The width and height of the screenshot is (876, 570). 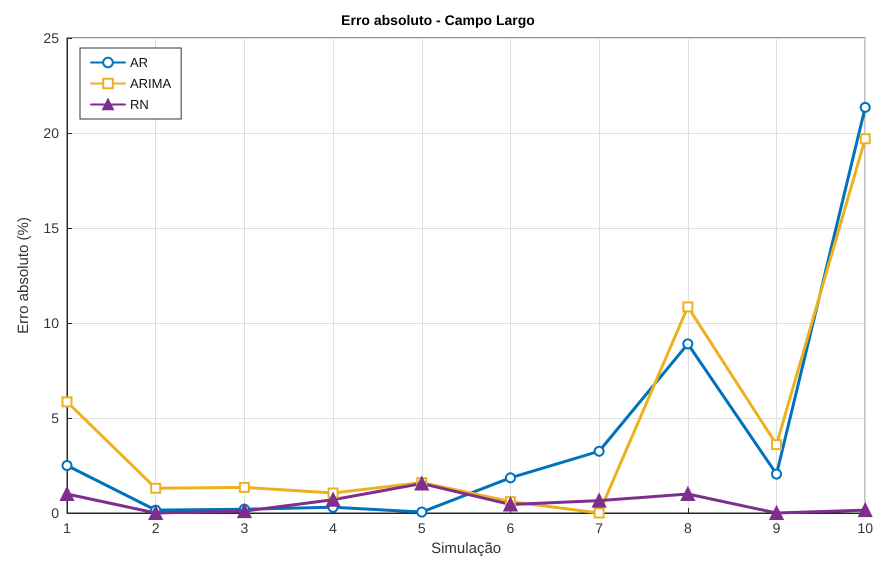 What do you see at coordinates (599, 528) in the screenshot?
I see `x-tick-label: 7` at bounding box center [599, 528].